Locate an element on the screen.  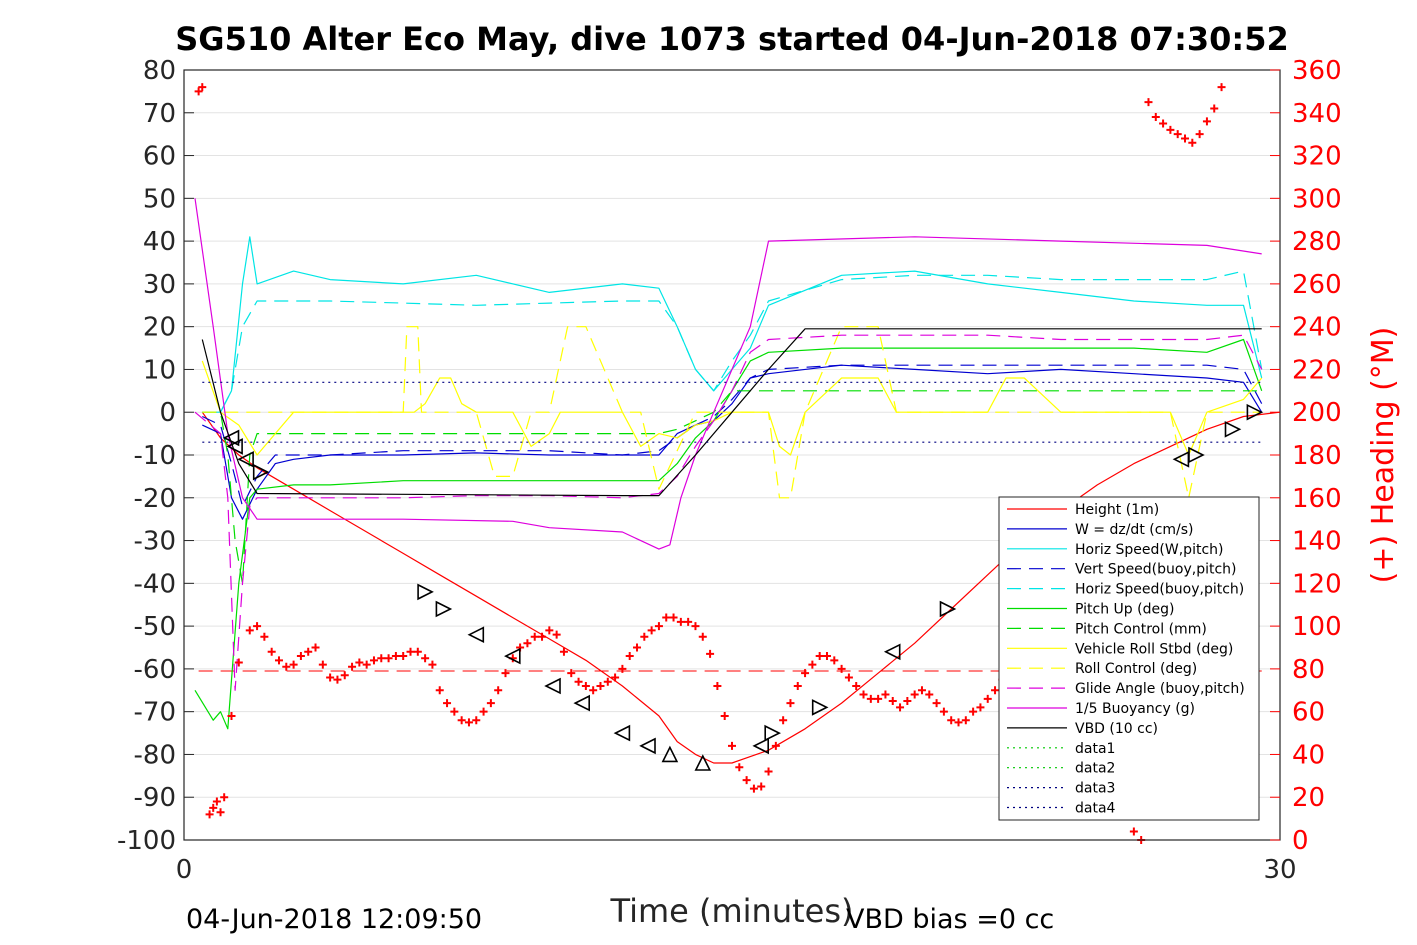
right-tick-label-14: 80 is located at coordinates (1308, 670).